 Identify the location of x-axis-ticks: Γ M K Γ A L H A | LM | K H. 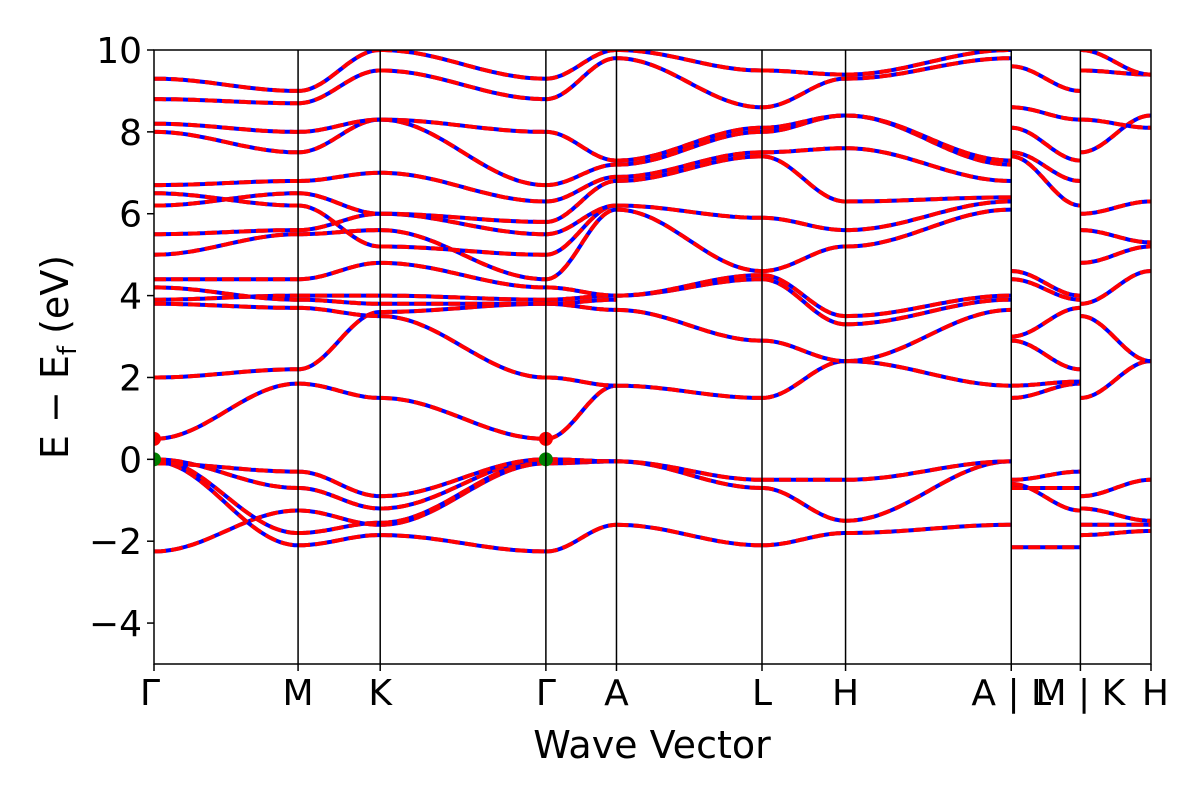
(654, 689).